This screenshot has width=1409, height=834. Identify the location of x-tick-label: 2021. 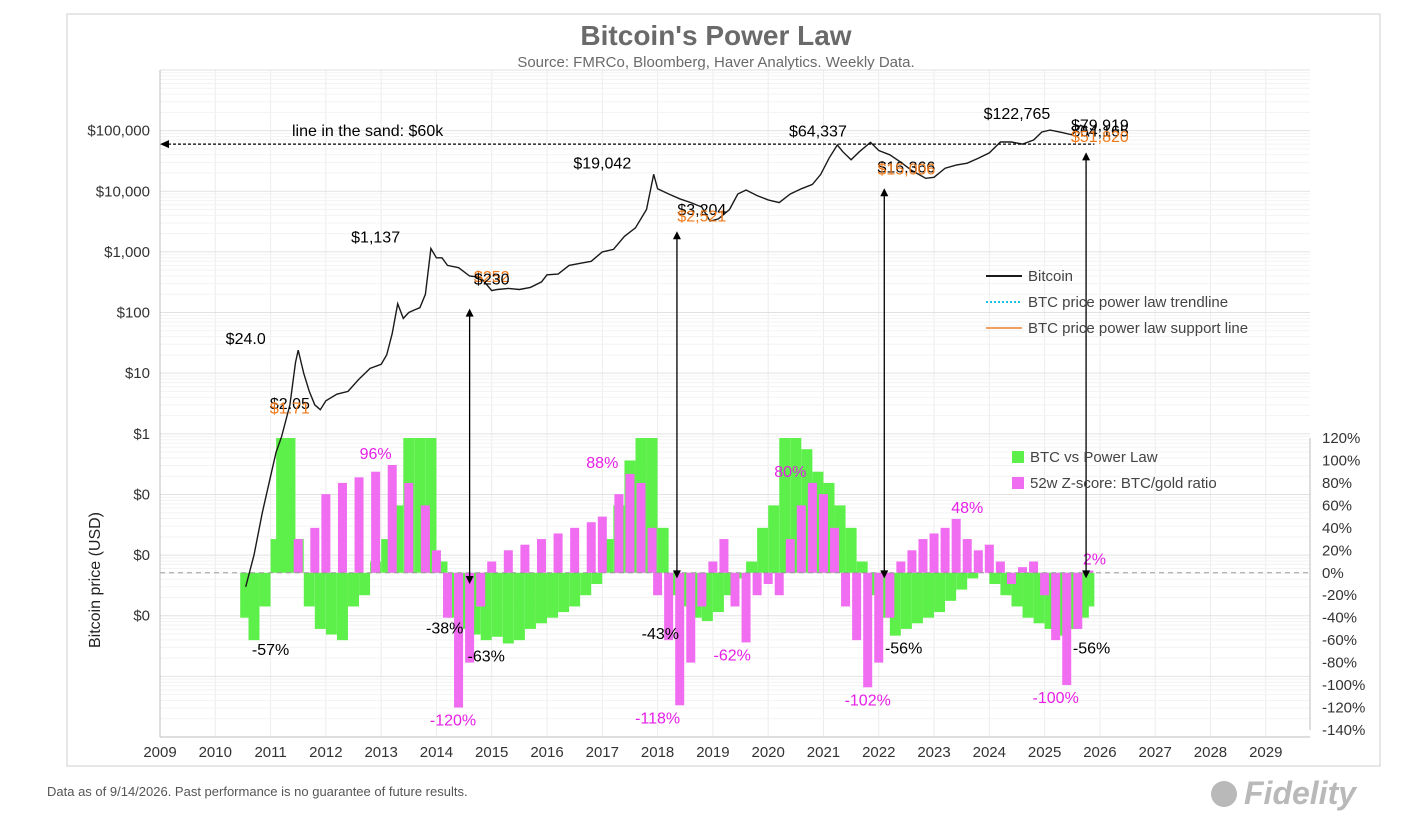
(823, 752).